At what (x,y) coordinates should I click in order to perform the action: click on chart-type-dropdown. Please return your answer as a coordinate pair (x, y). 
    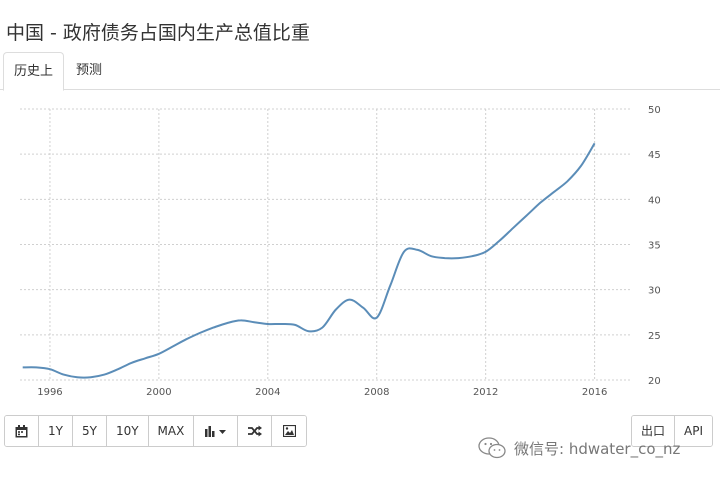
    Looking at the image, I should click on (216, 431).